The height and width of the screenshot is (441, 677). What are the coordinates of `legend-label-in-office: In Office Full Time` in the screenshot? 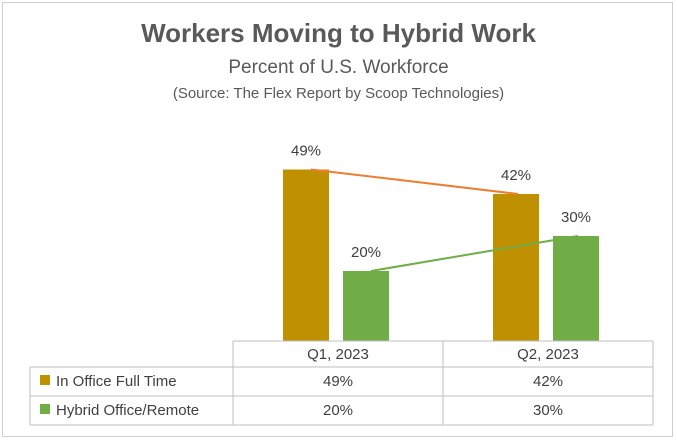 It's located at (116, 381).